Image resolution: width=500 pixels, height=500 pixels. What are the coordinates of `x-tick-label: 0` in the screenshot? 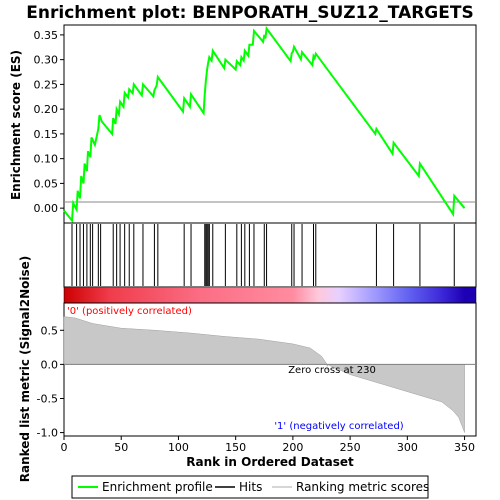 It's located at (64, 447).